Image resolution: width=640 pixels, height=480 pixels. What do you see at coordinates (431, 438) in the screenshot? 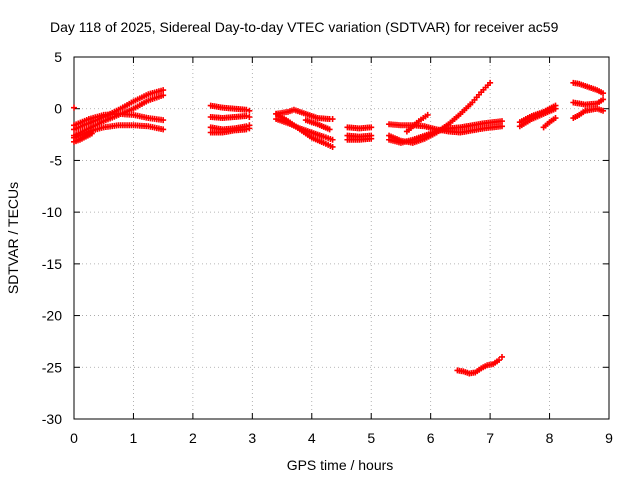
I see `x-tick-label: 6` at bounding box center [431, 438].